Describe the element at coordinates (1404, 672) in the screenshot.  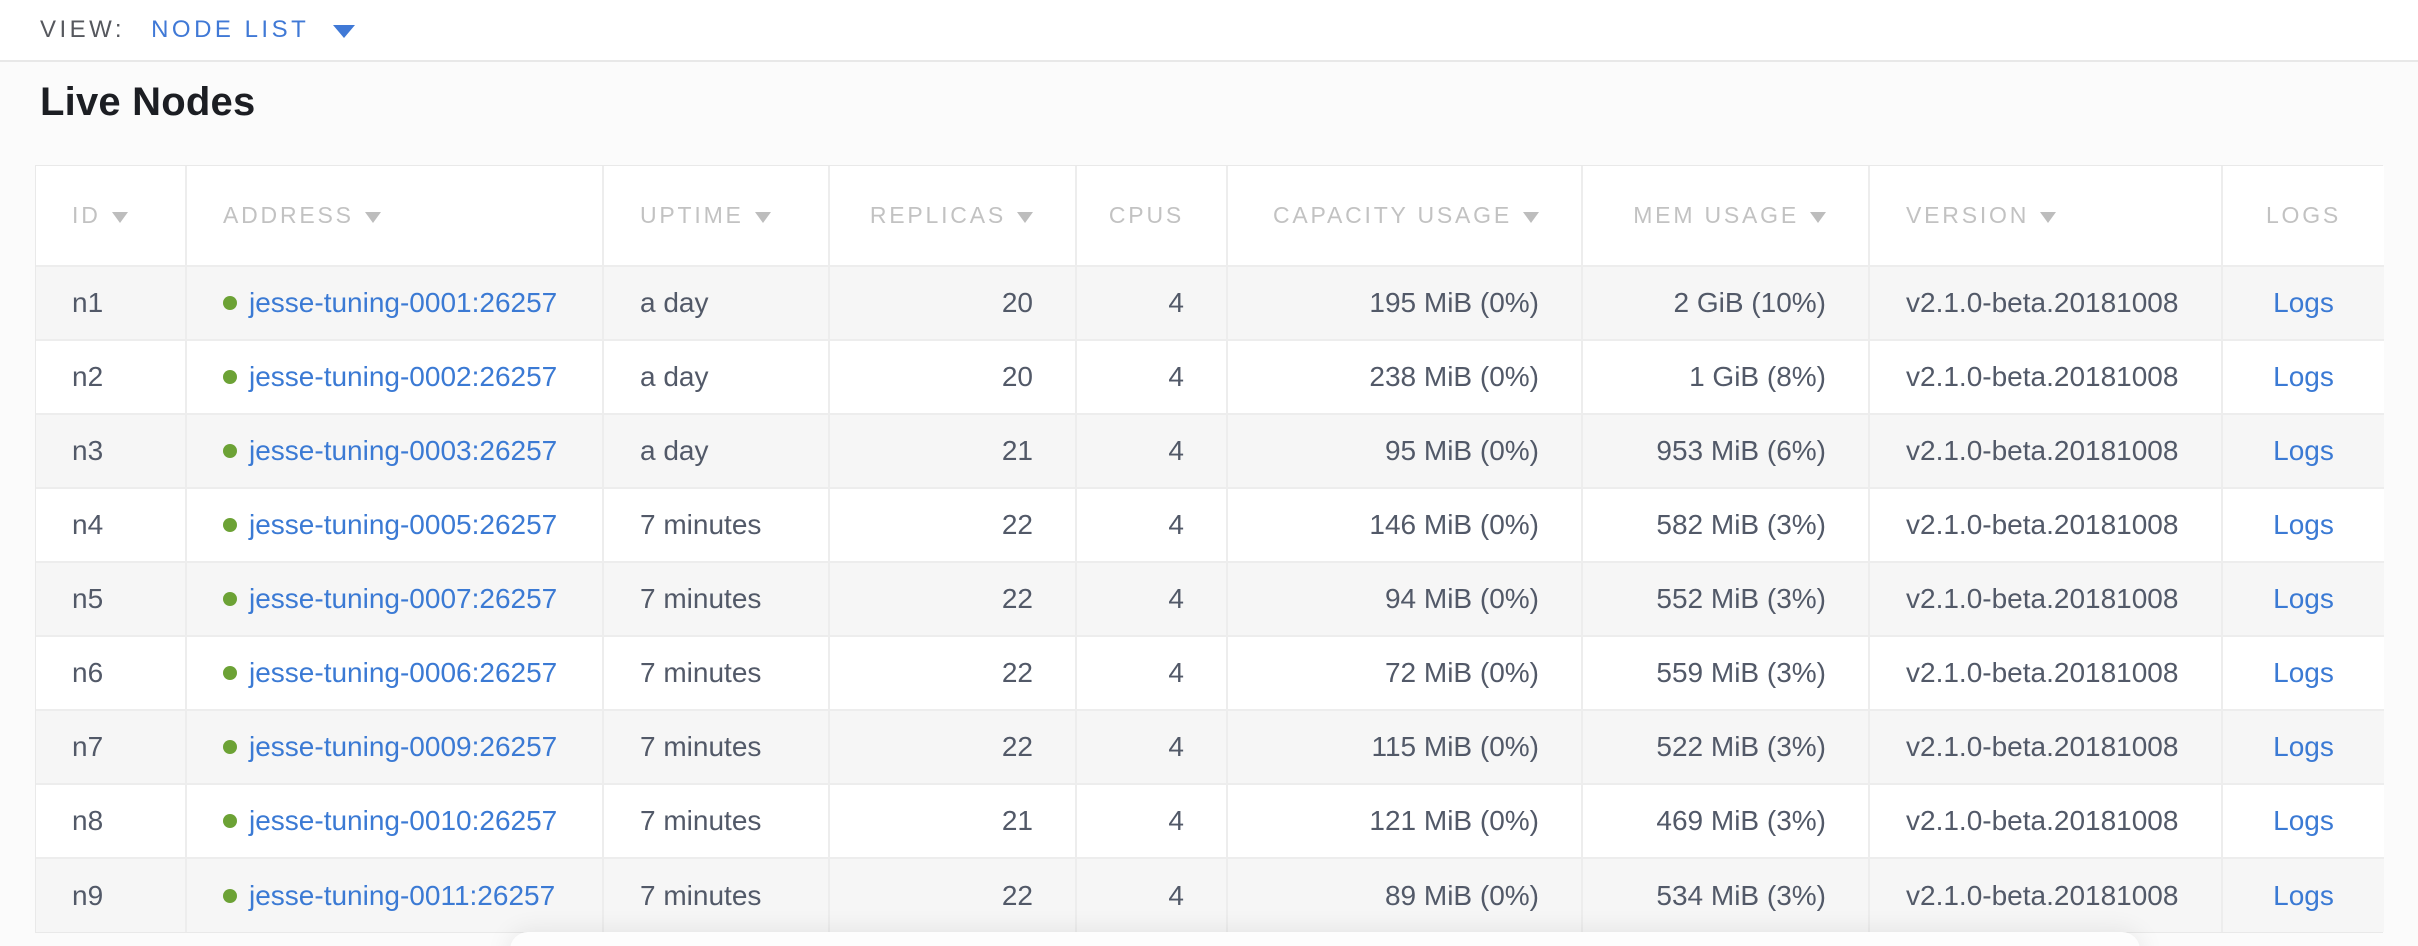
I see `cell-capacity: 72 MiB (0%)` at that location.